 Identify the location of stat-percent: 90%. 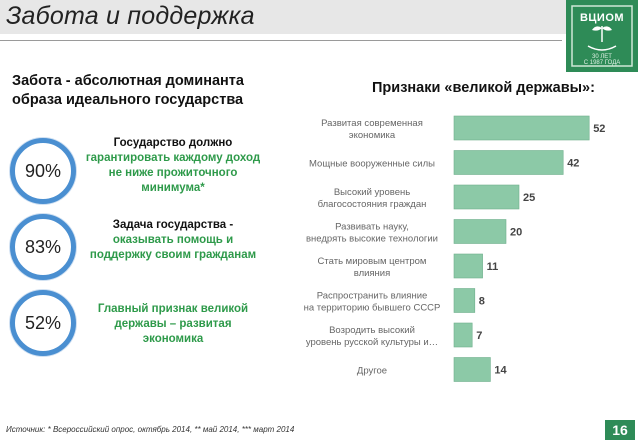
(43, 170).